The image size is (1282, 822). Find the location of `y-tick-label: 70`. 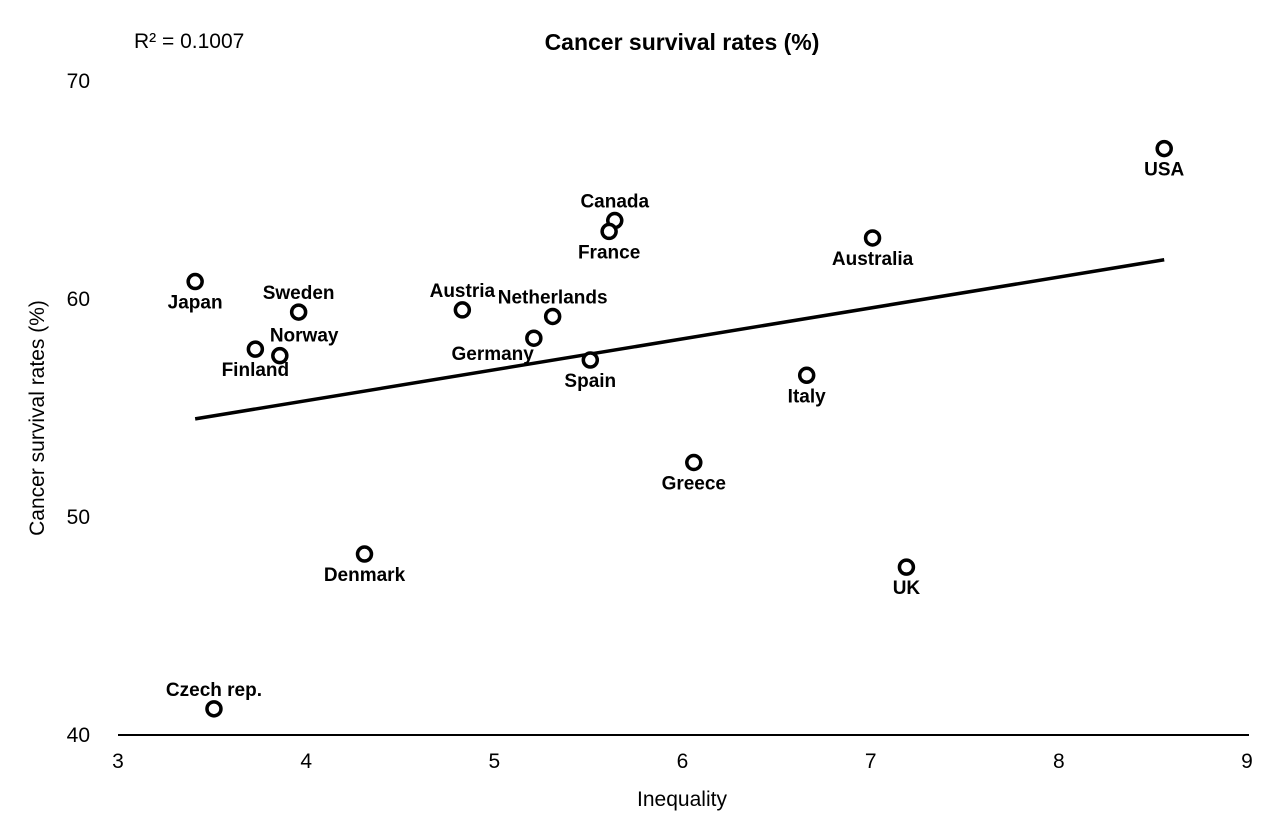

y-tick-label: 70 is located at coordinates (78, 81).